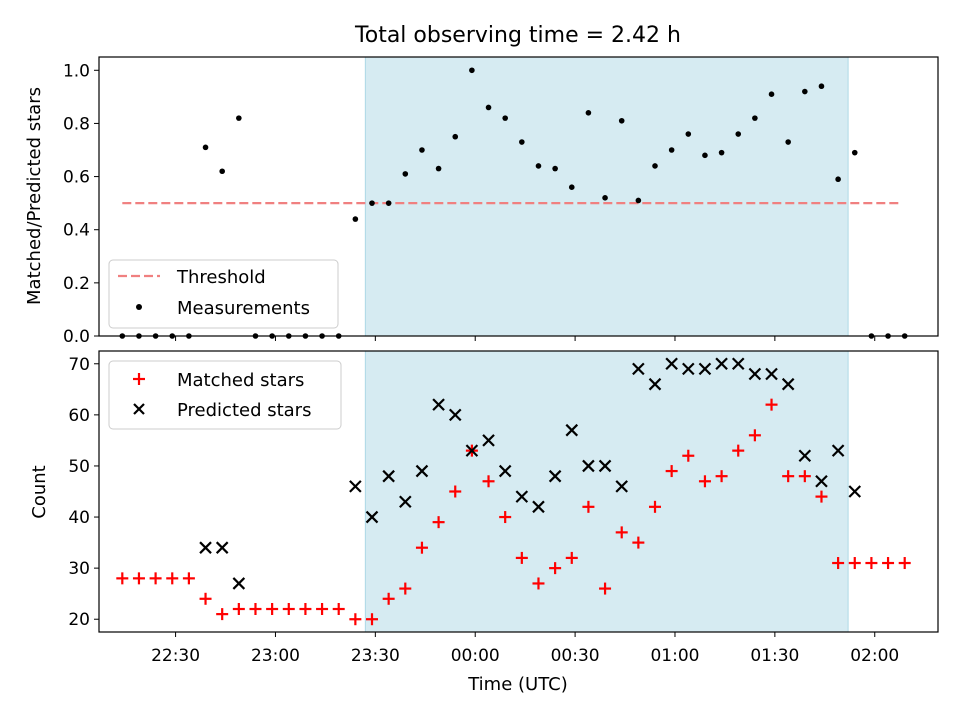  Describe the element at coordinates (223, 294) in the screenshot. I see `ratio-legend-box` at that location.